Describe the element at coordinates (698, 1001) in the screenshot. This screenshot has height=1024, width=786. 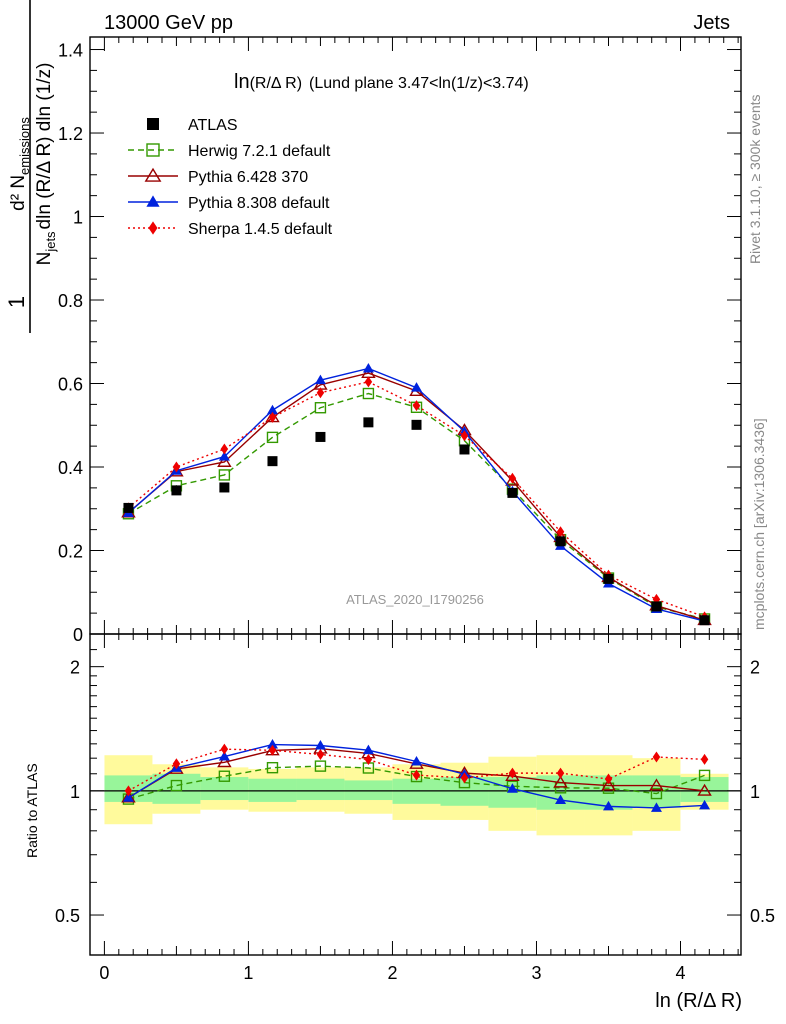
I see `x-axis-label: ln (R/Δ R)` at that location.